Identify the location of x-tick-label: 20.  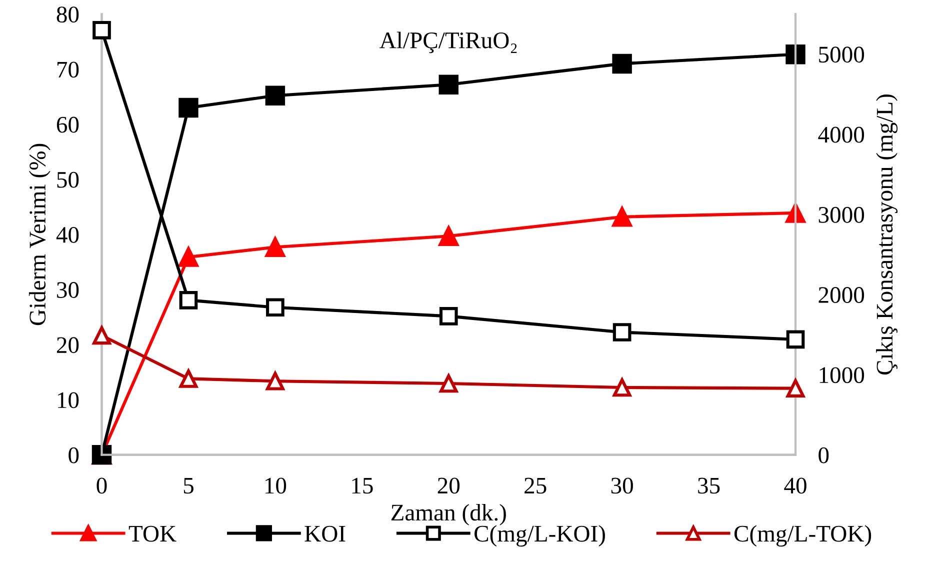
(449, 486).